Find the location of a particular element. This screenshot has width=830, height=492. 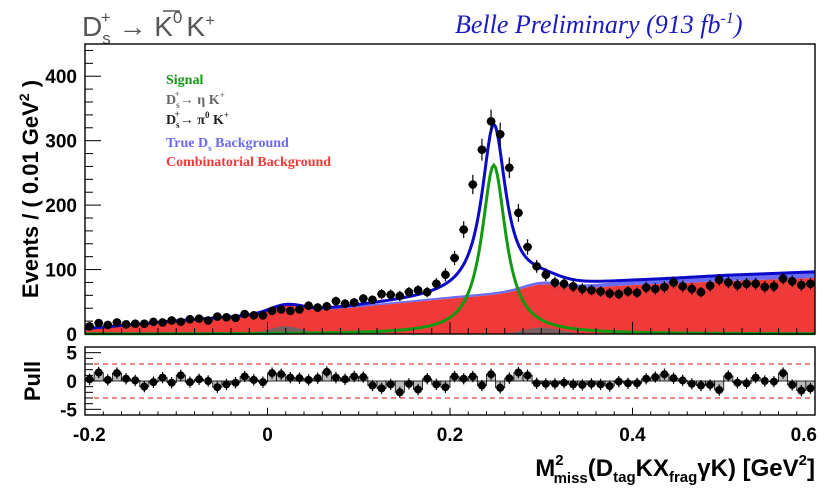

title-ds: D is located at coordinates (92, 26).